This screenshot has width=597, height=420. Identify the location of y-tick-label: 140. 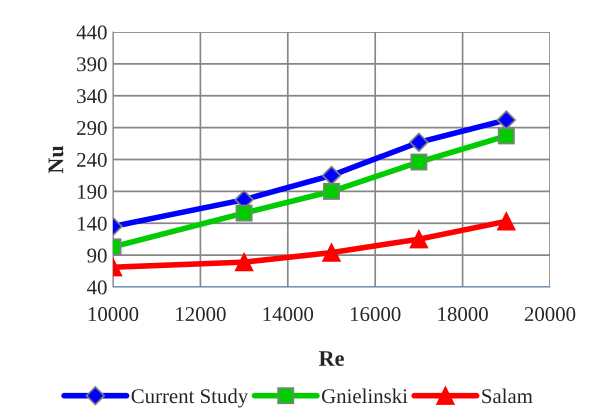
(92, 223).